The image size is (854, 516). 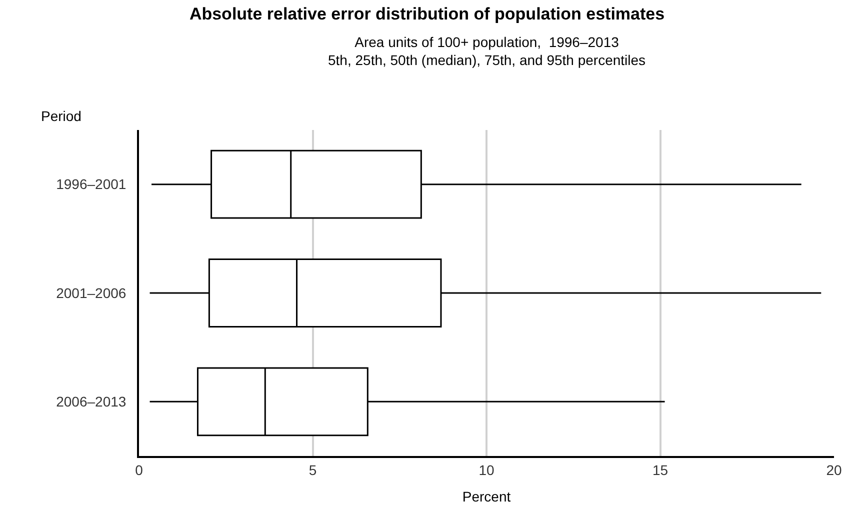 I want to click on x-axis-title: Percent, so click(x=486, y=496).